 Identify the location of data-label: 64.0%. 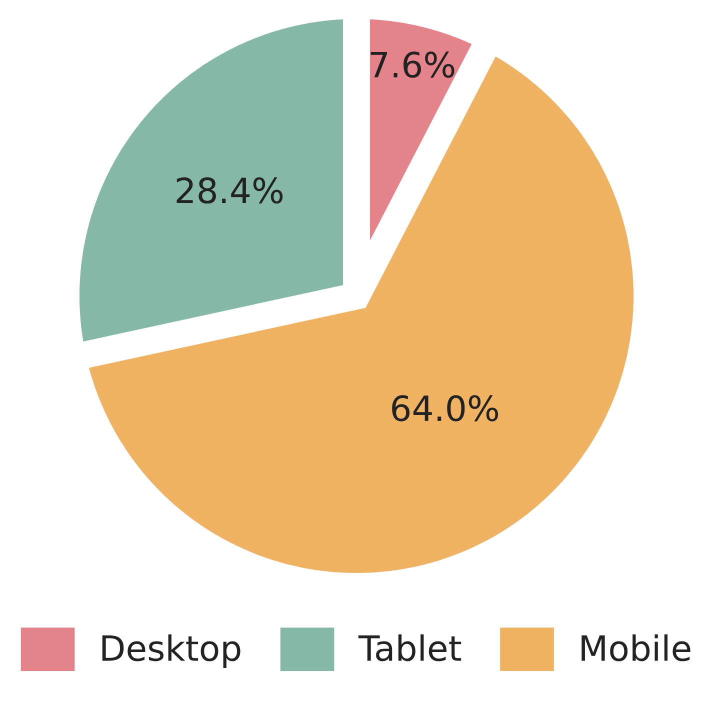
(445, 408).